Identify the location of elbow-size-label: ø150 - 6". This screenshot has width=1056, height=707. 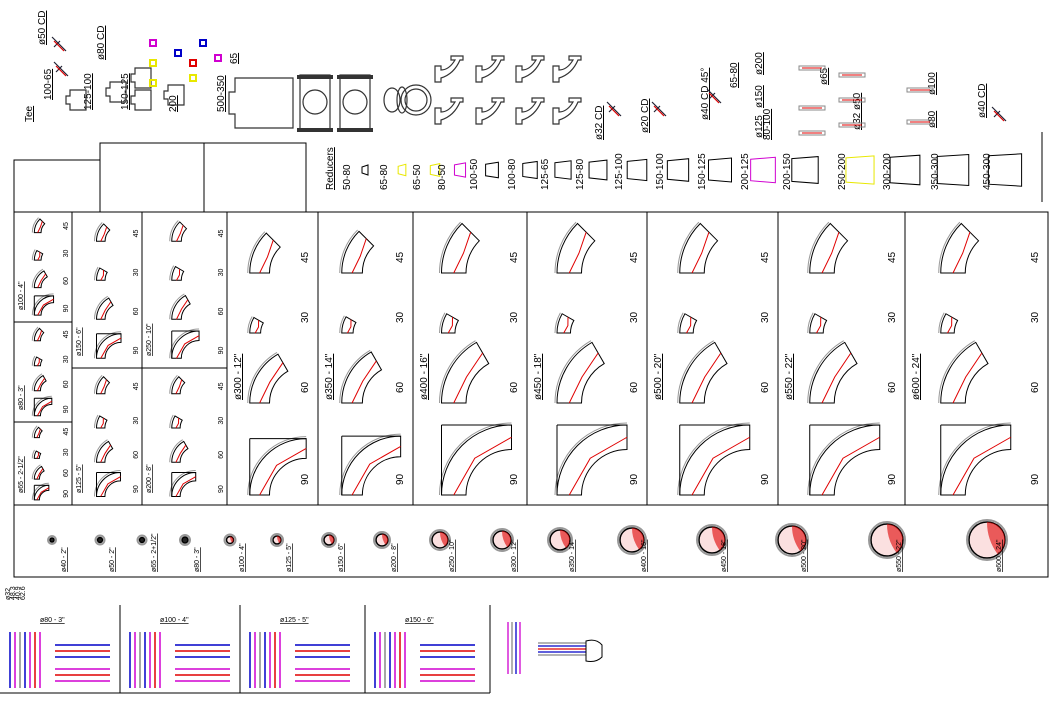
(79, 341).